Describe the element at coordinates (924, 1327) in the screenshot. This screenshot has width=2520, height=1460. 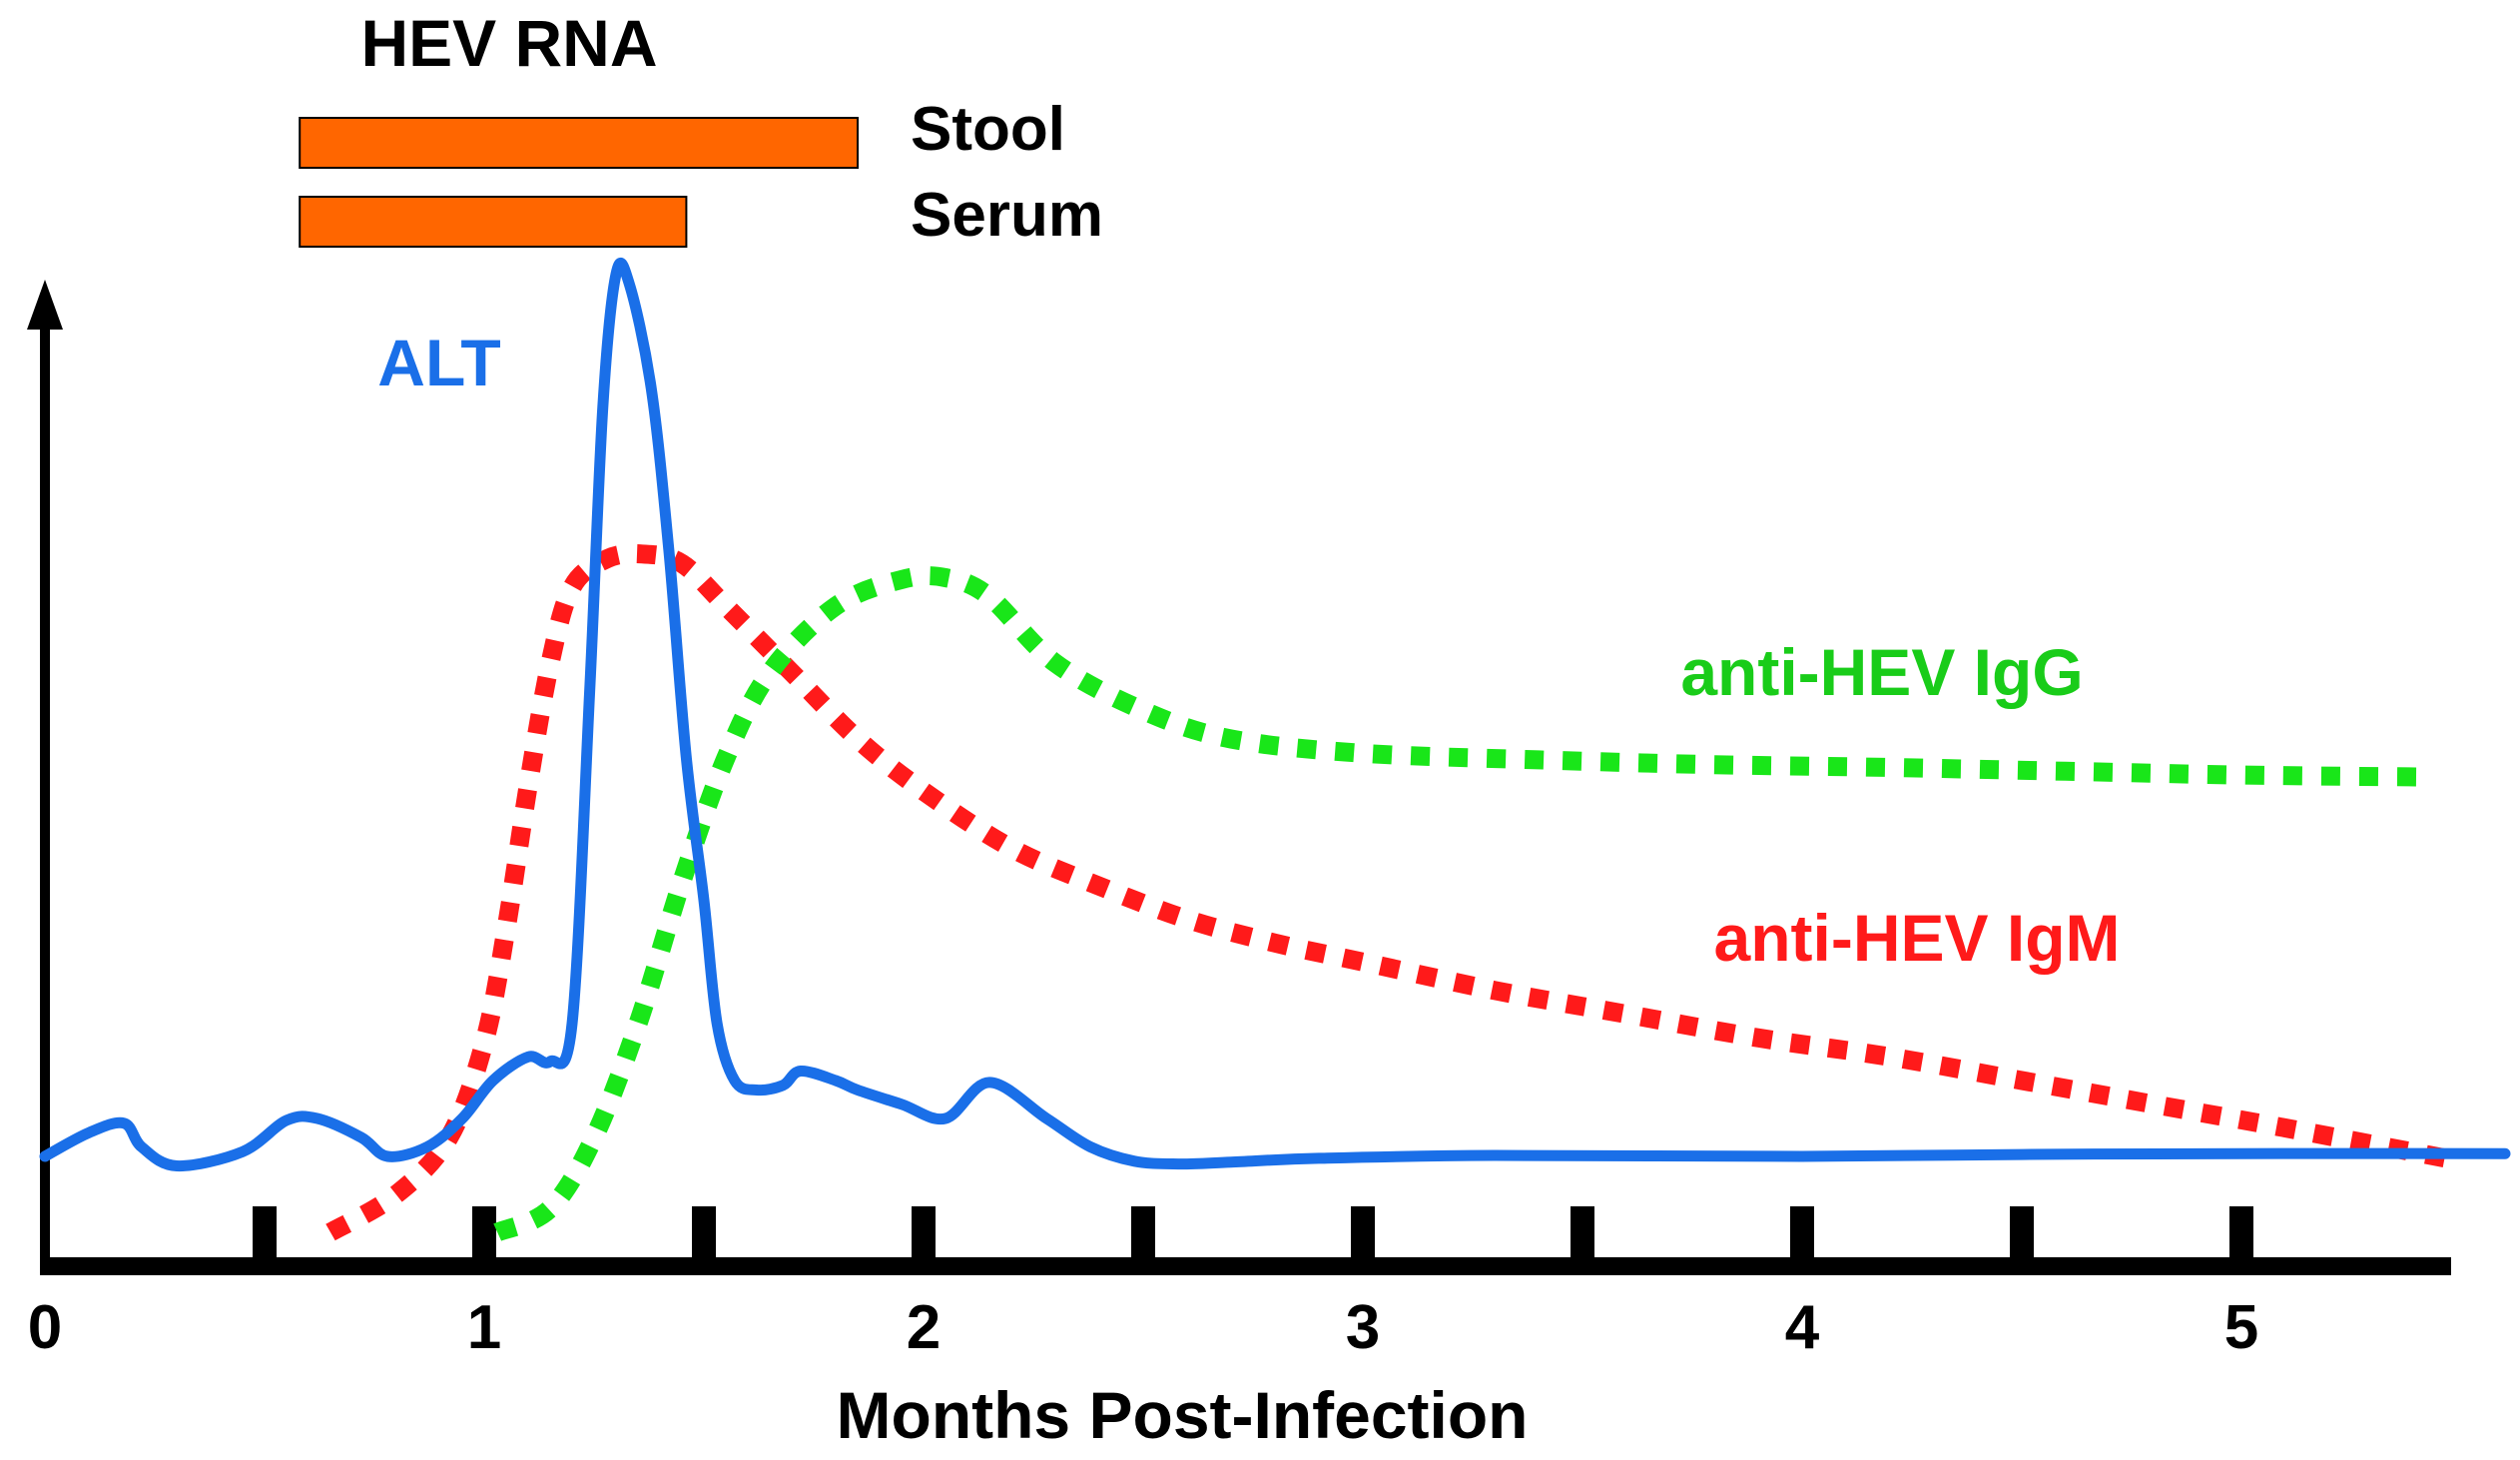
I see `x-tick-label: 2` at that location.